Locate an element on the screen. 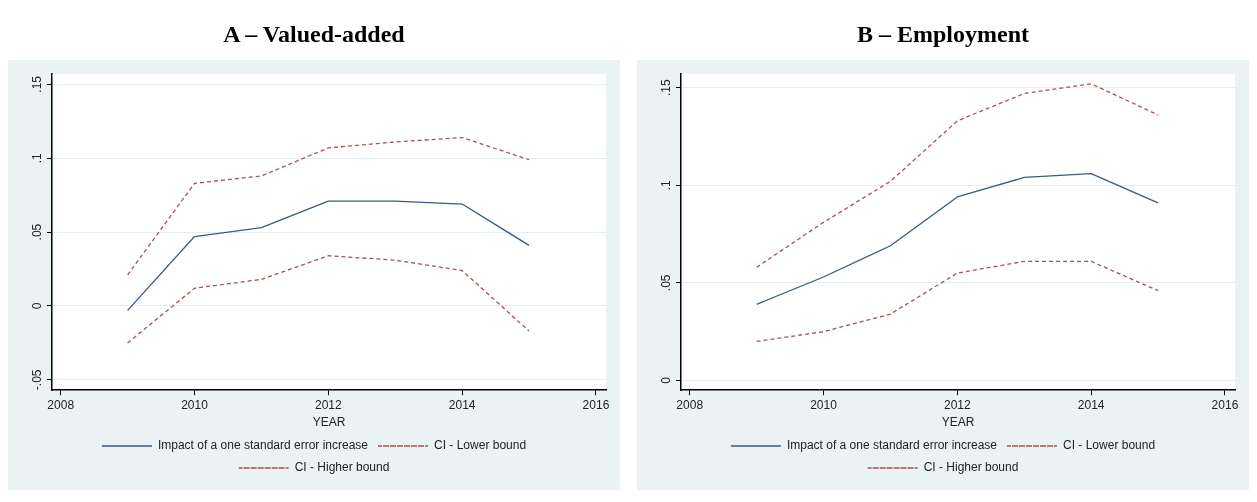 The height and width of the screenshot is (502, 1257). chart-title: A – Valued-added is located at coordinates (314, 34).